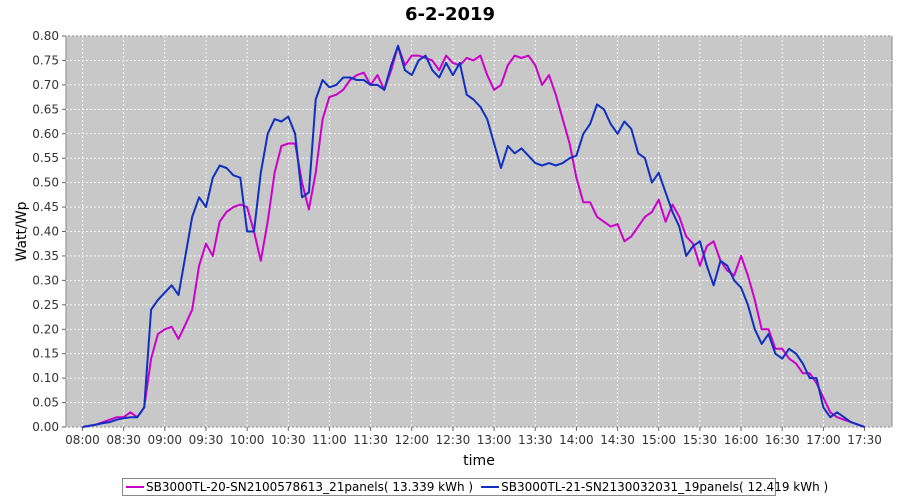  Describe the element at coordinates (22, 231) in the screenshot. I see `y-axis-title: Watt/Wp` at that location.